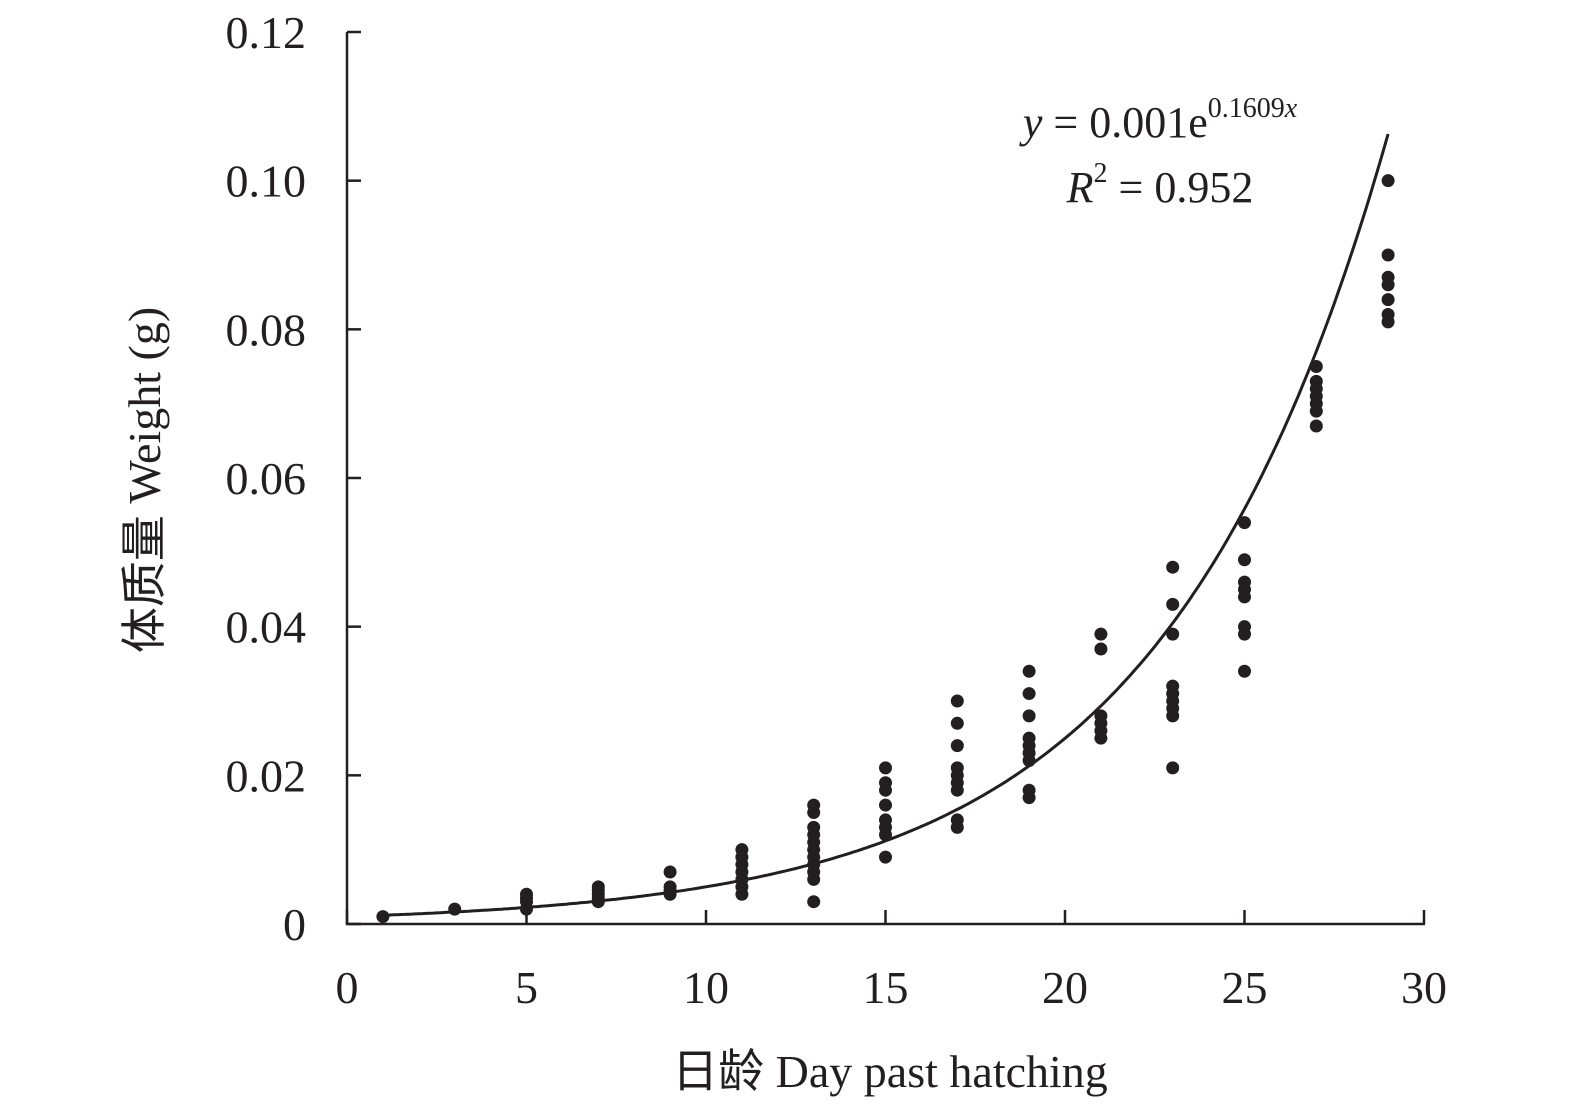 This screenshot has height=1112, width=1575. I want to click on x-axis-label: 日龄 Day past hatching, so click(890, 1071).